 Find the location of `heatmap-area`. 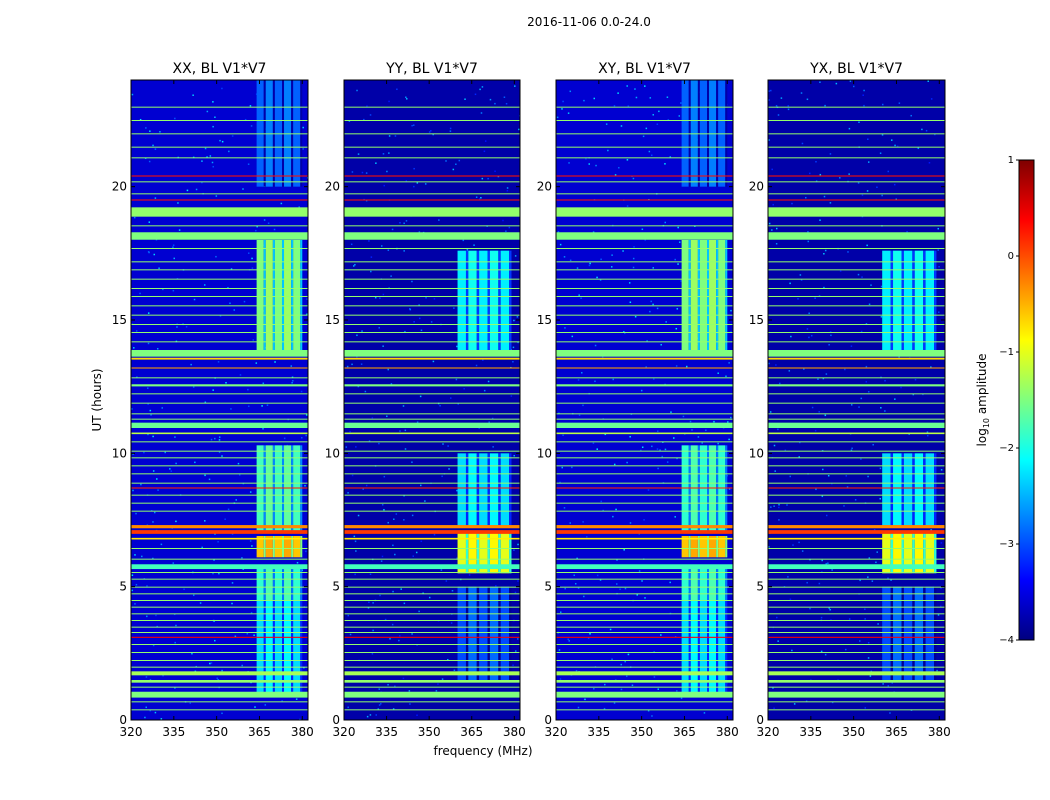

heatmap-area is located at coordinates (219, 400).